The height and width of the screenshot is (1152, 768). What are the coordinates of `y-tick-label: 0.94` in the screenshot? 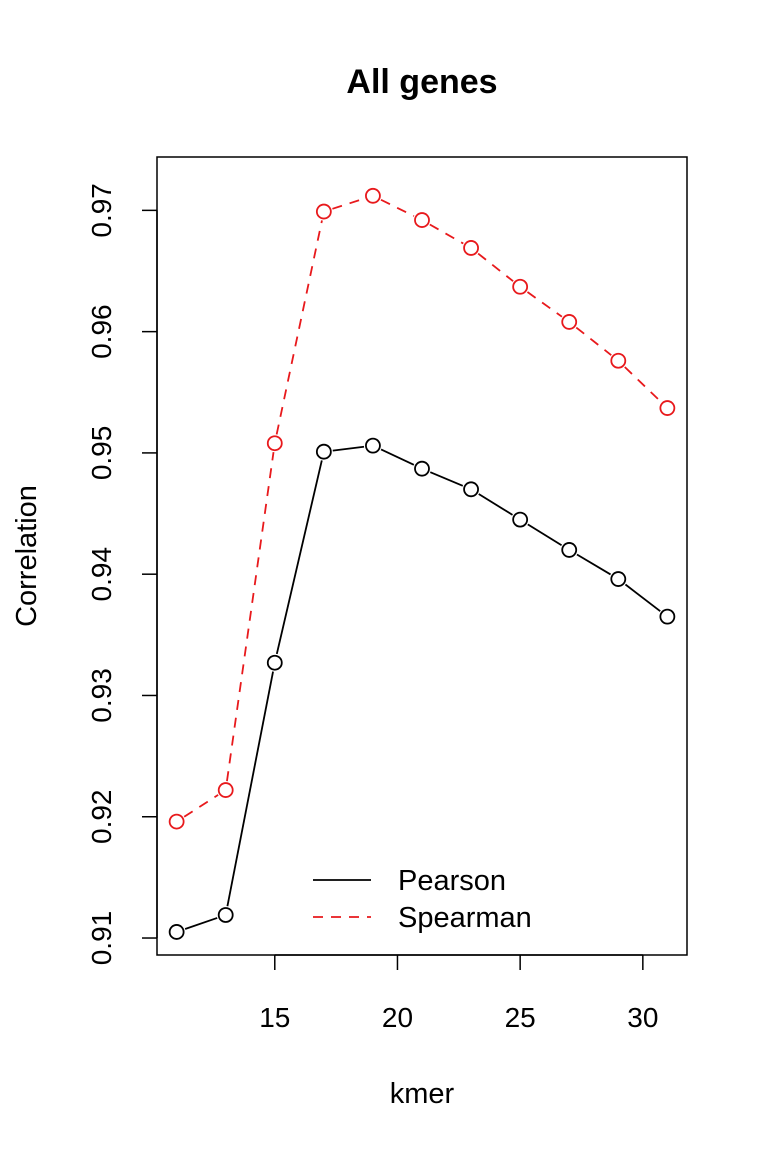 It's located at (101, 574).